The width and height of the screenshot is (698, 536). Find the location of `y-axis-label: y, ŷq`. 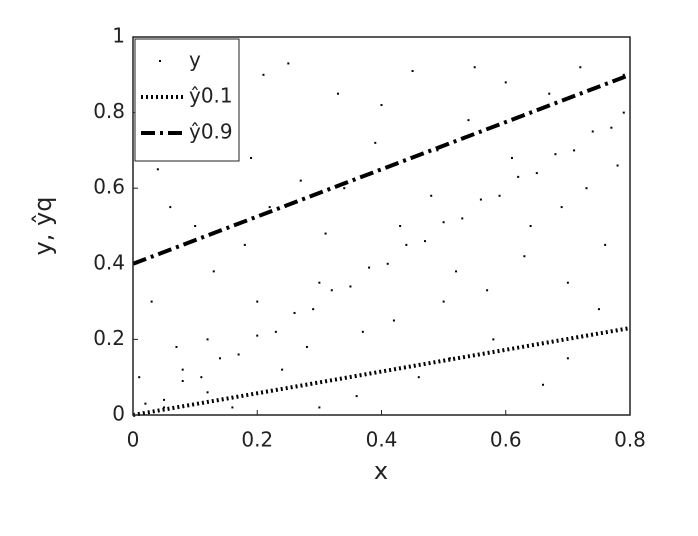

y-axis-label: y, ŷq is located at coordinates (43, 226).